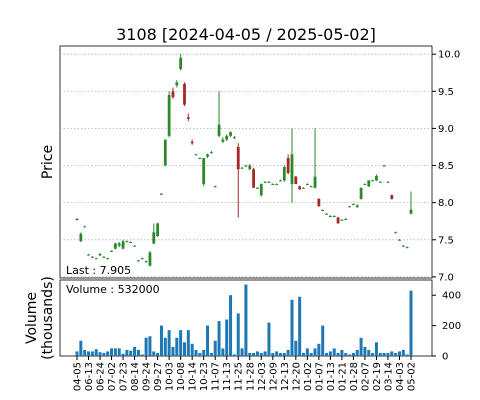 Image resolution: width=480 pixels, height=400 pixels. What do you see at coordinates (48, 318) in the screenshot?
I see `volume-axis-label: (thousands)` at bounding box center [48, 318].